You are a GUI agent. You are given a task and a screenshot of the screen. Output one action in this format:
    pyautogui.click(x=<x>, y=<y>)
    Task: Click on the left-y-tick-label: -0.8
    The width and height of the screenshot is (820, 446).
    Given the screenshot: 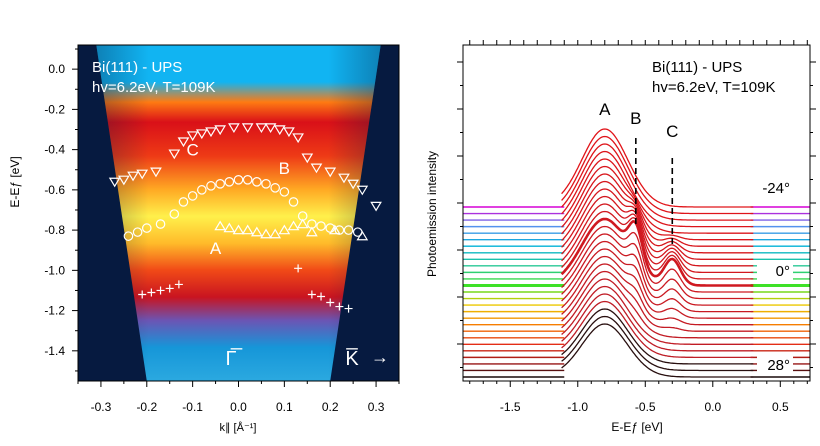 What is the action you would take?
    pyautogui.click(x=54, y=230)
    